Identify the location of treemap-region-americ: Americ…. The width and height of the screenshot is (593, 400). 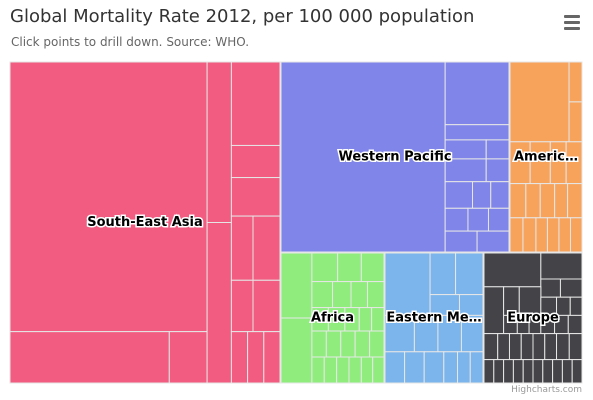
(546, 157).